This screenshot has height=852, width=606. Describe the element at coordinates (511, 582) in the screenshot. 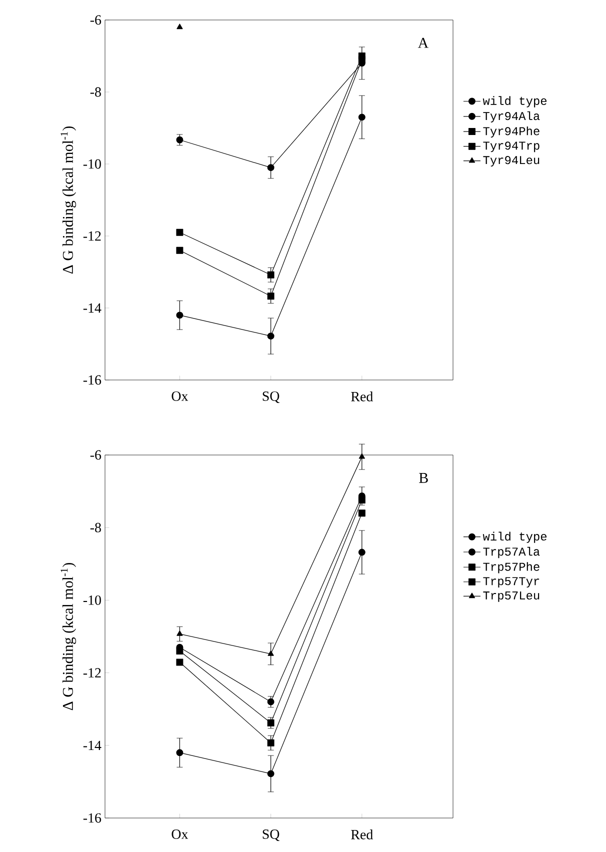

I see `legend-label: Trp57Tyr` at that location.